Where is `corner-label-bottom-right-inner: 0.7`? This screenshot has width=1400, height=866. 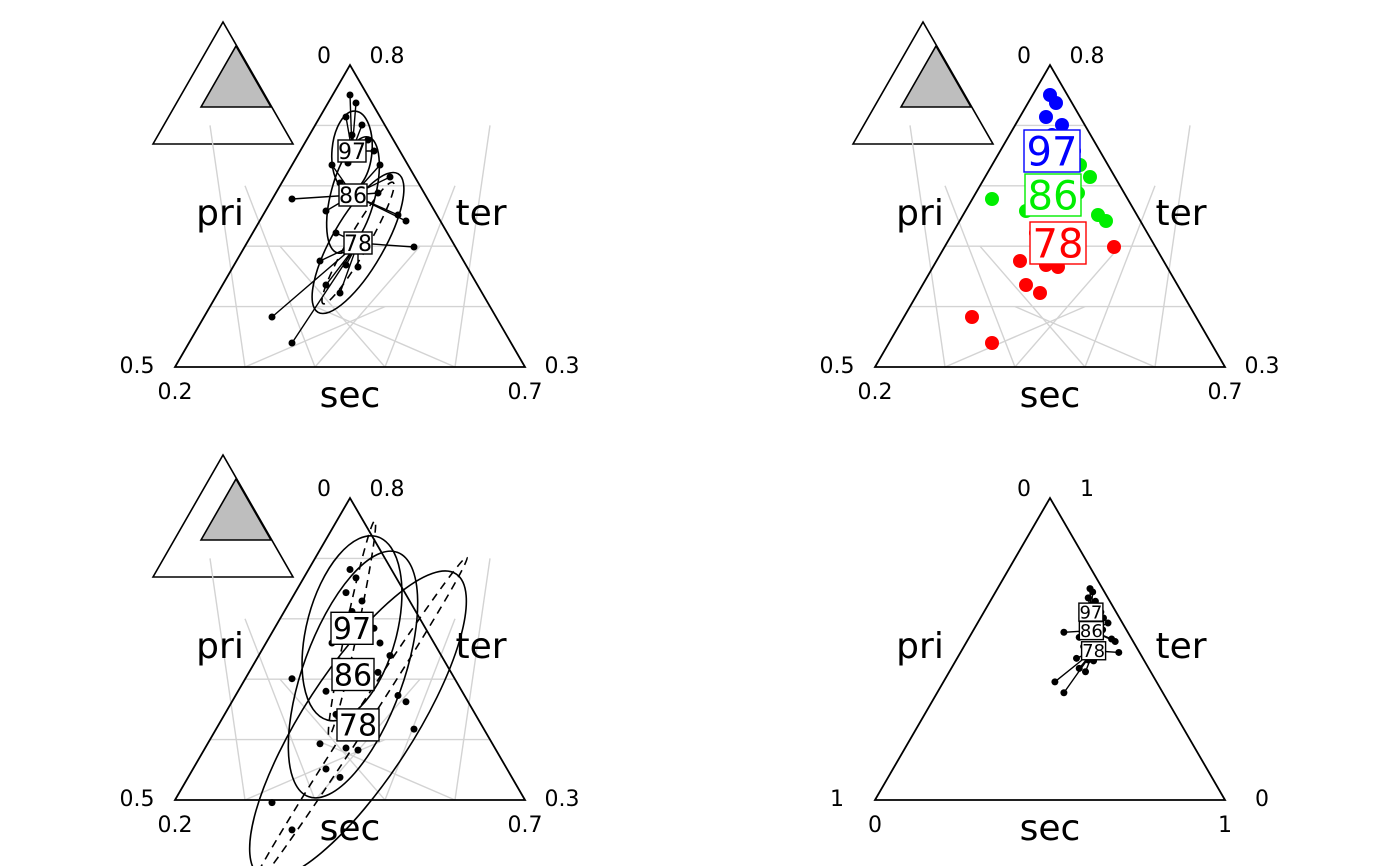
corner-label-bottom-right-inner: 0.7 is located at coordinates (525, 392).